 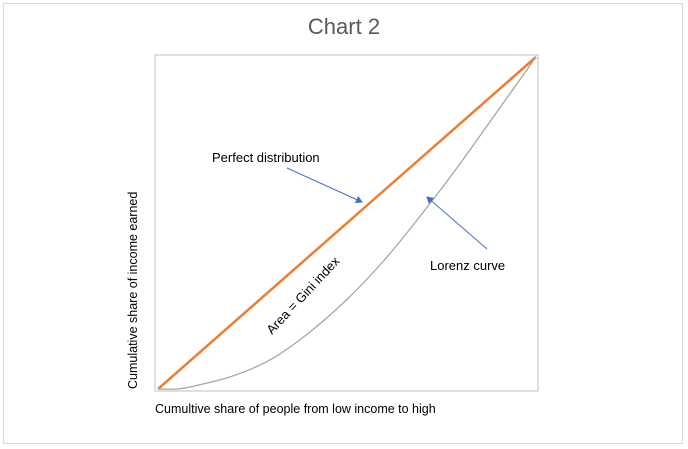 What do you see at coordinates (457, 223) in the screenshot?
I see `lorenz-curve-arrow` at bounding box center [457, 223].